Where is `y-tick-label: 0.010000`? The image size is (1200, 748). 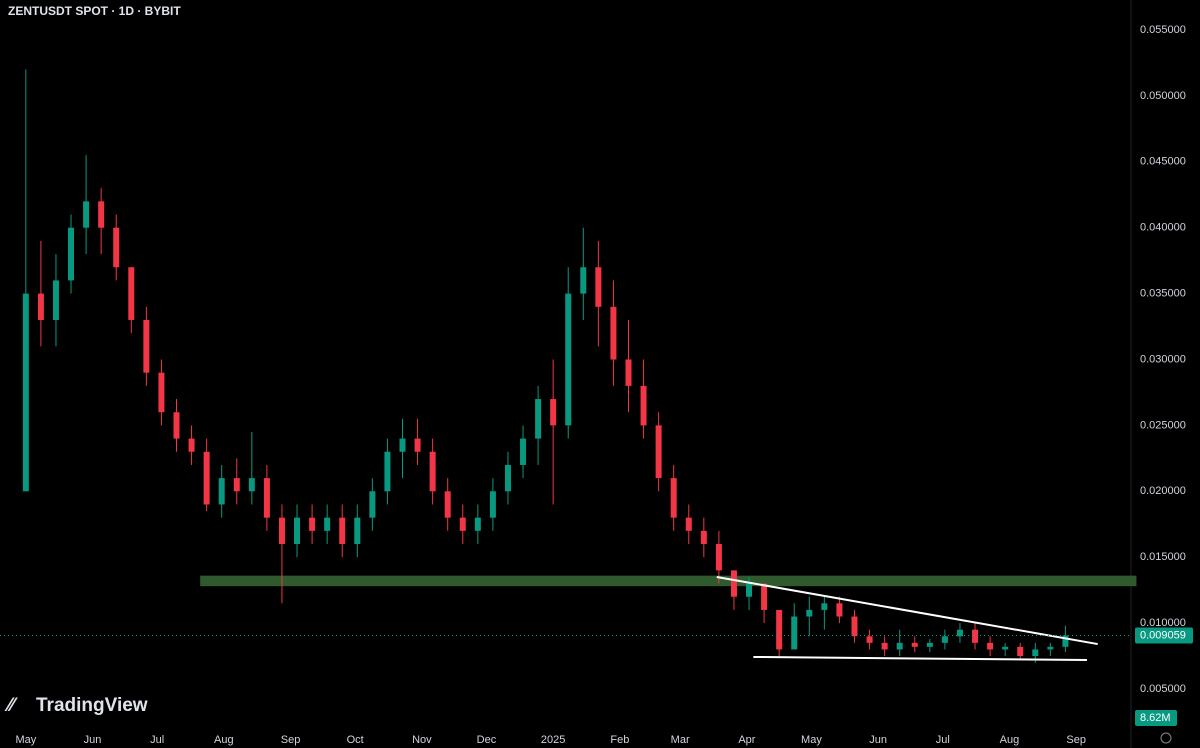
y-tick-label: 0.010000 is located at coordinates (1163, 623).